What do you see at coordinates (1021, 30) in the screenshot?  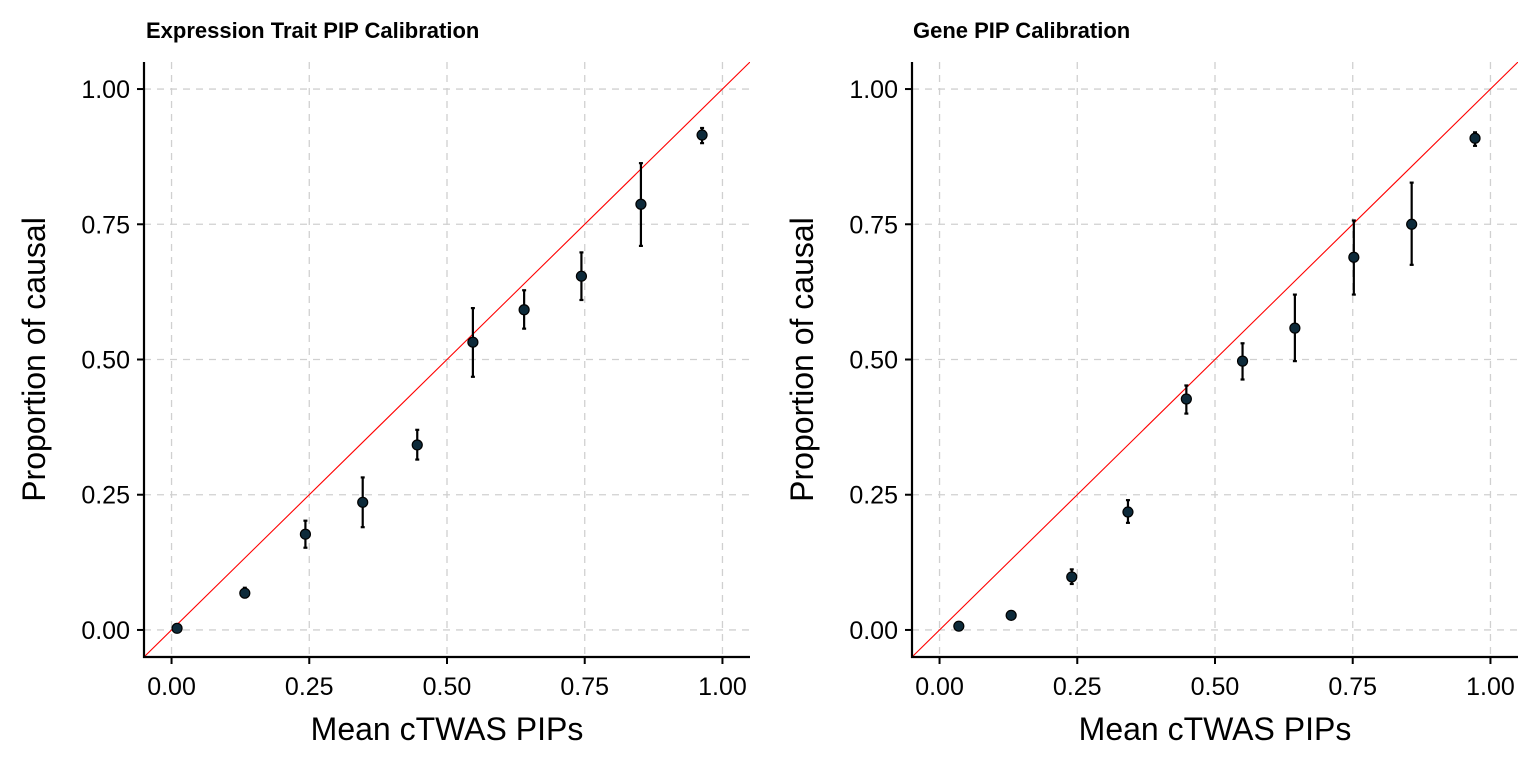 I see `panel-title: Gene PIP Calibration` at bounding box center [1021, 30].